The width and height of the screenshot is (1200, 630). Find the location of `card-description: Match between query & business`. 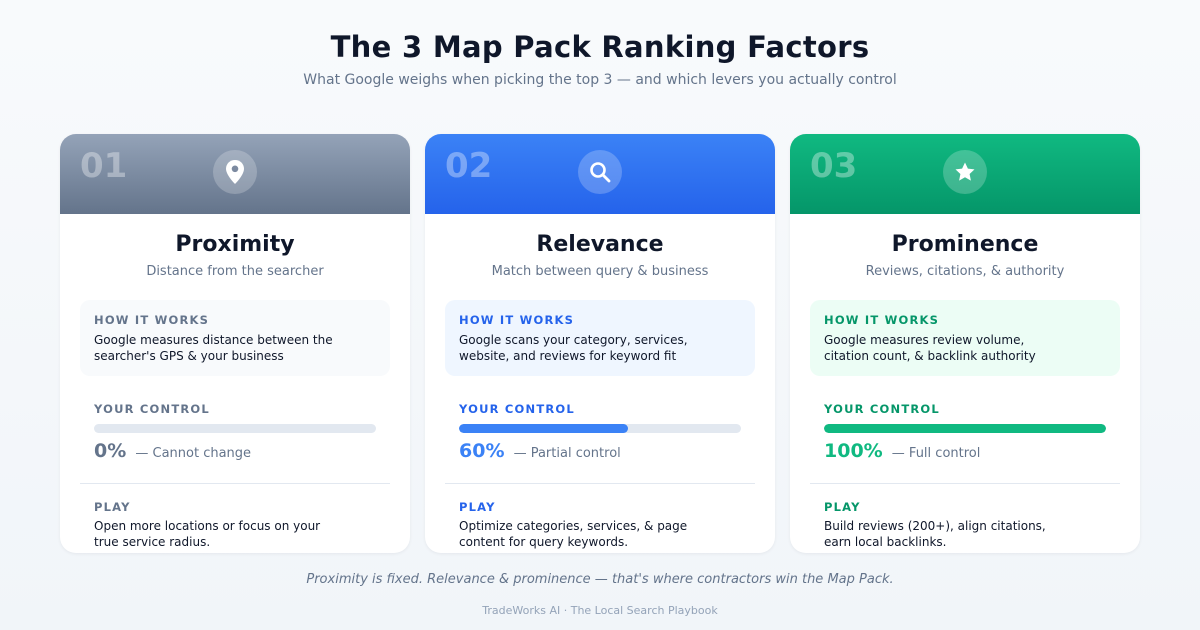

card-description: Match between query & business is located at coordinates (600, 271).